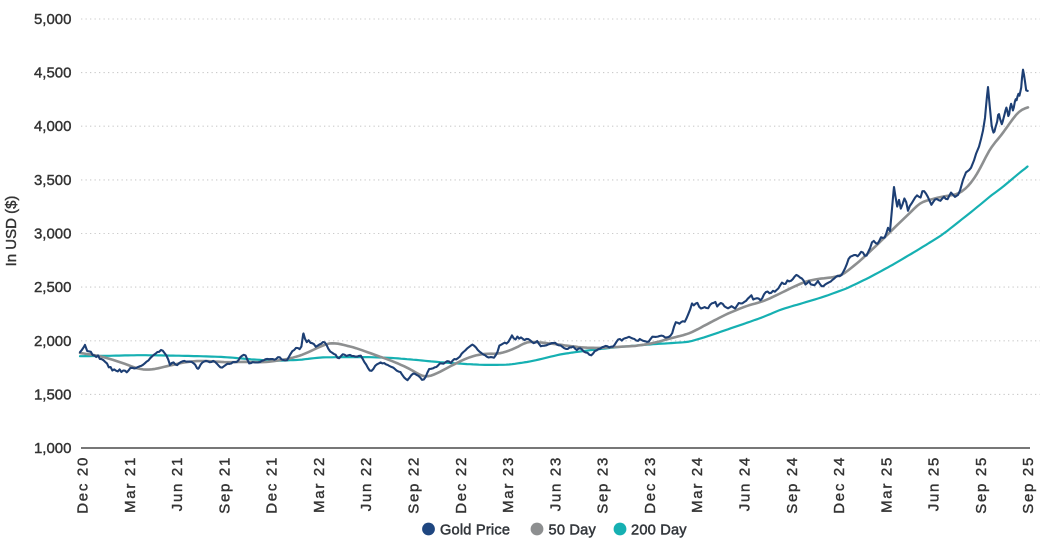 This screenshot has height=545, width=1044. Describe the element at coordinates (603, 485) in the screenshot. I see `svg-text: Sep 23` at that location.